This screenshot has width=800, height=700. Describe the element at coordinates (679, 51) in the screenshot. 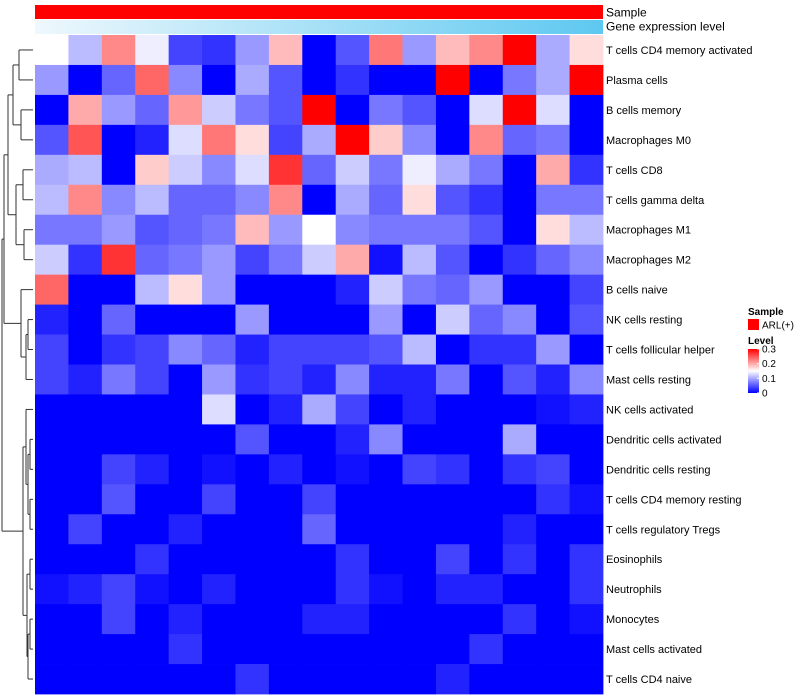

I see `row-label: T cells CD4 memory activated` at that location.